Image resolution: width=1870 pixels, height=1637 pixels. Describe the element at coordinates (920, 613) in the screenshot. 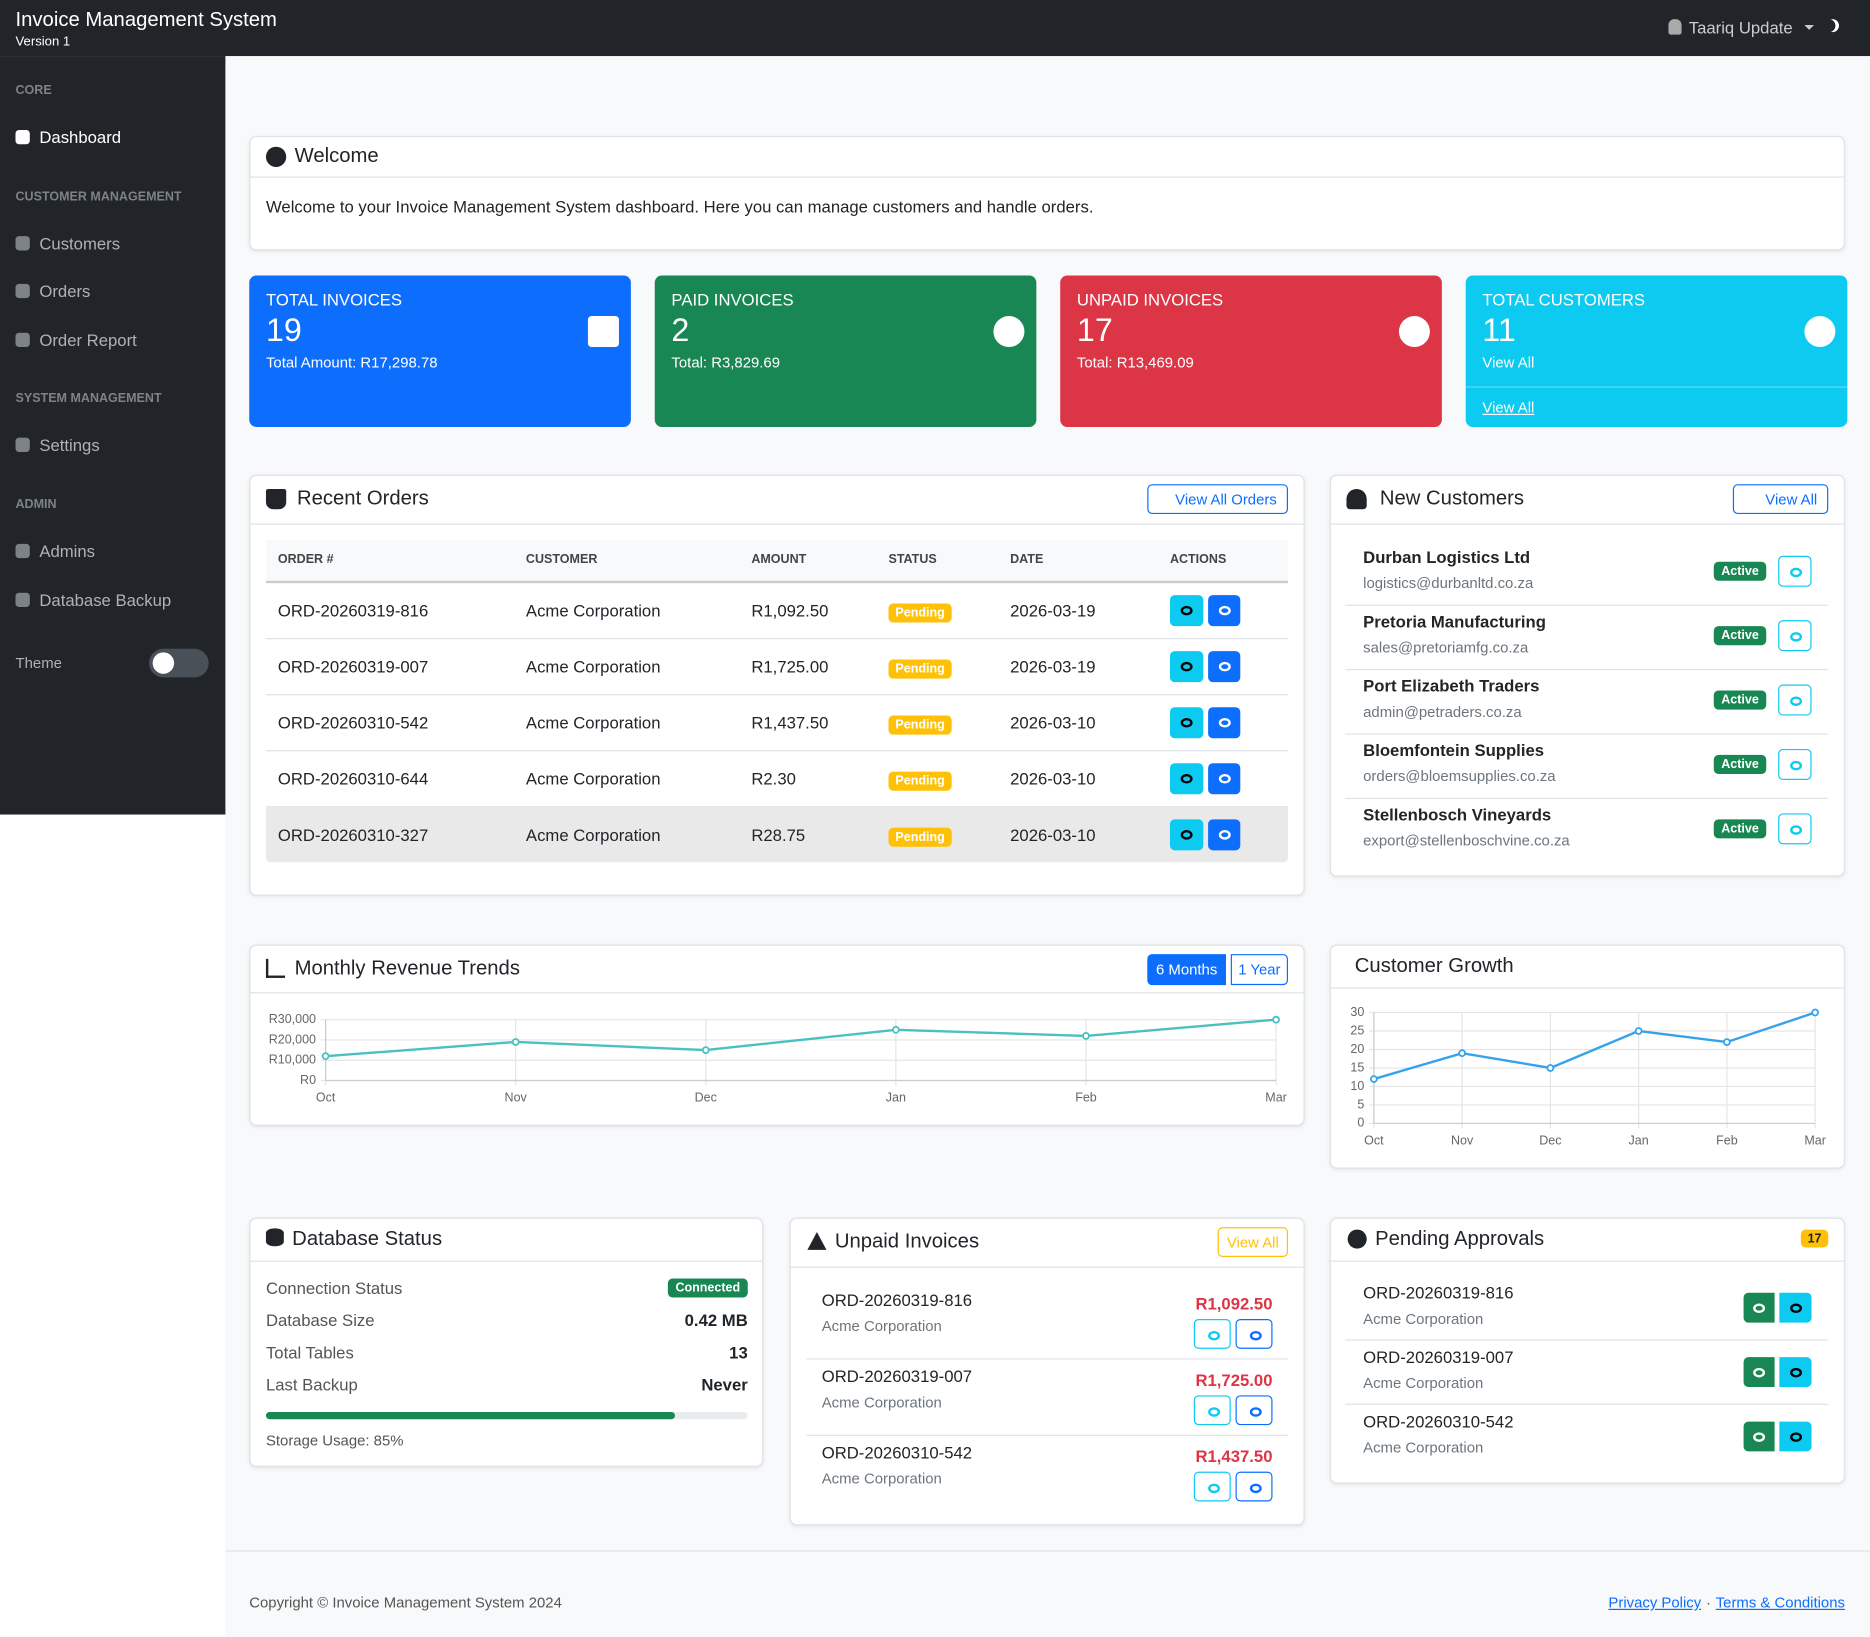

I see `status-badge: Pending` at that location.